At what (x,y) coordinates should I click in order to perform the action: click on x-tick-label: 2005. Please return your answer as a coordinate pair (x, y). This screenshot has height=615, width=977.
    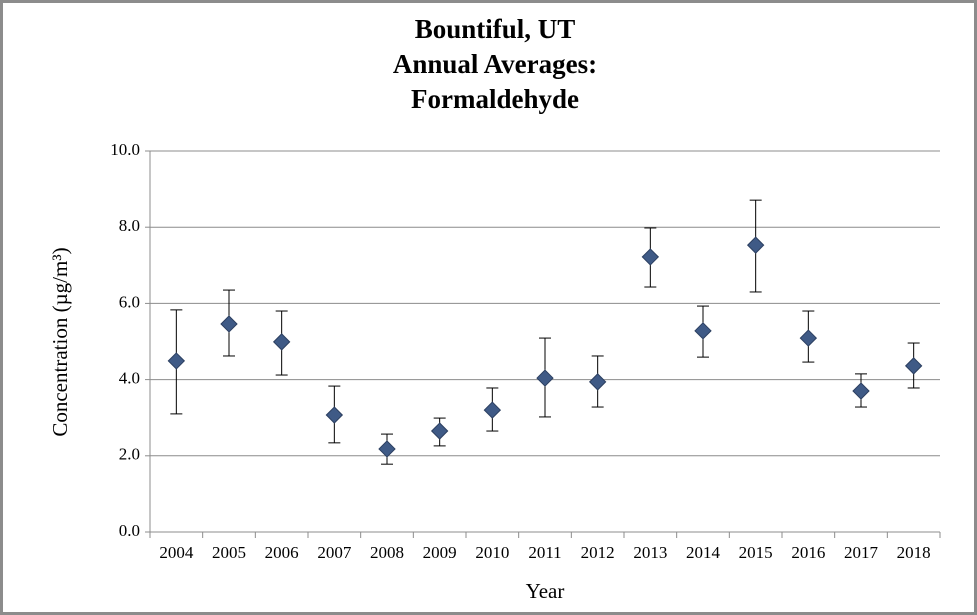
    Looking at the image, I should click on (229, 552).